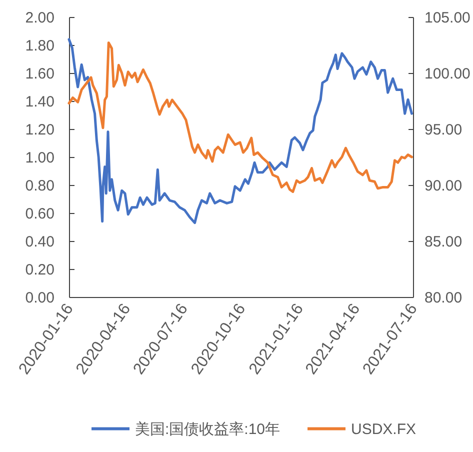  Describe the element at coordinates (443, 298) in the screenshot. I see `y2-tick-label: 80.00` at that location.